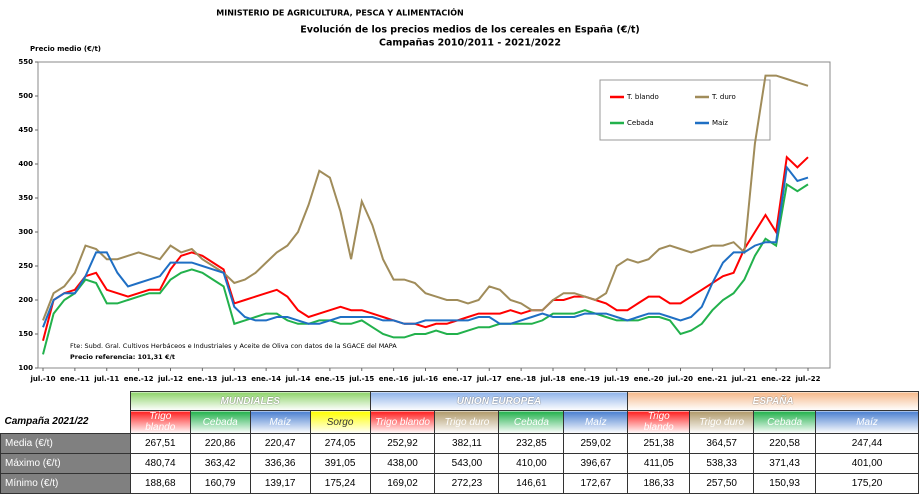 The height and width of the screenshot is (502, 919). Describe the element at coordinates (685, 110) in the screenshot. I see `legend-box` at that location.